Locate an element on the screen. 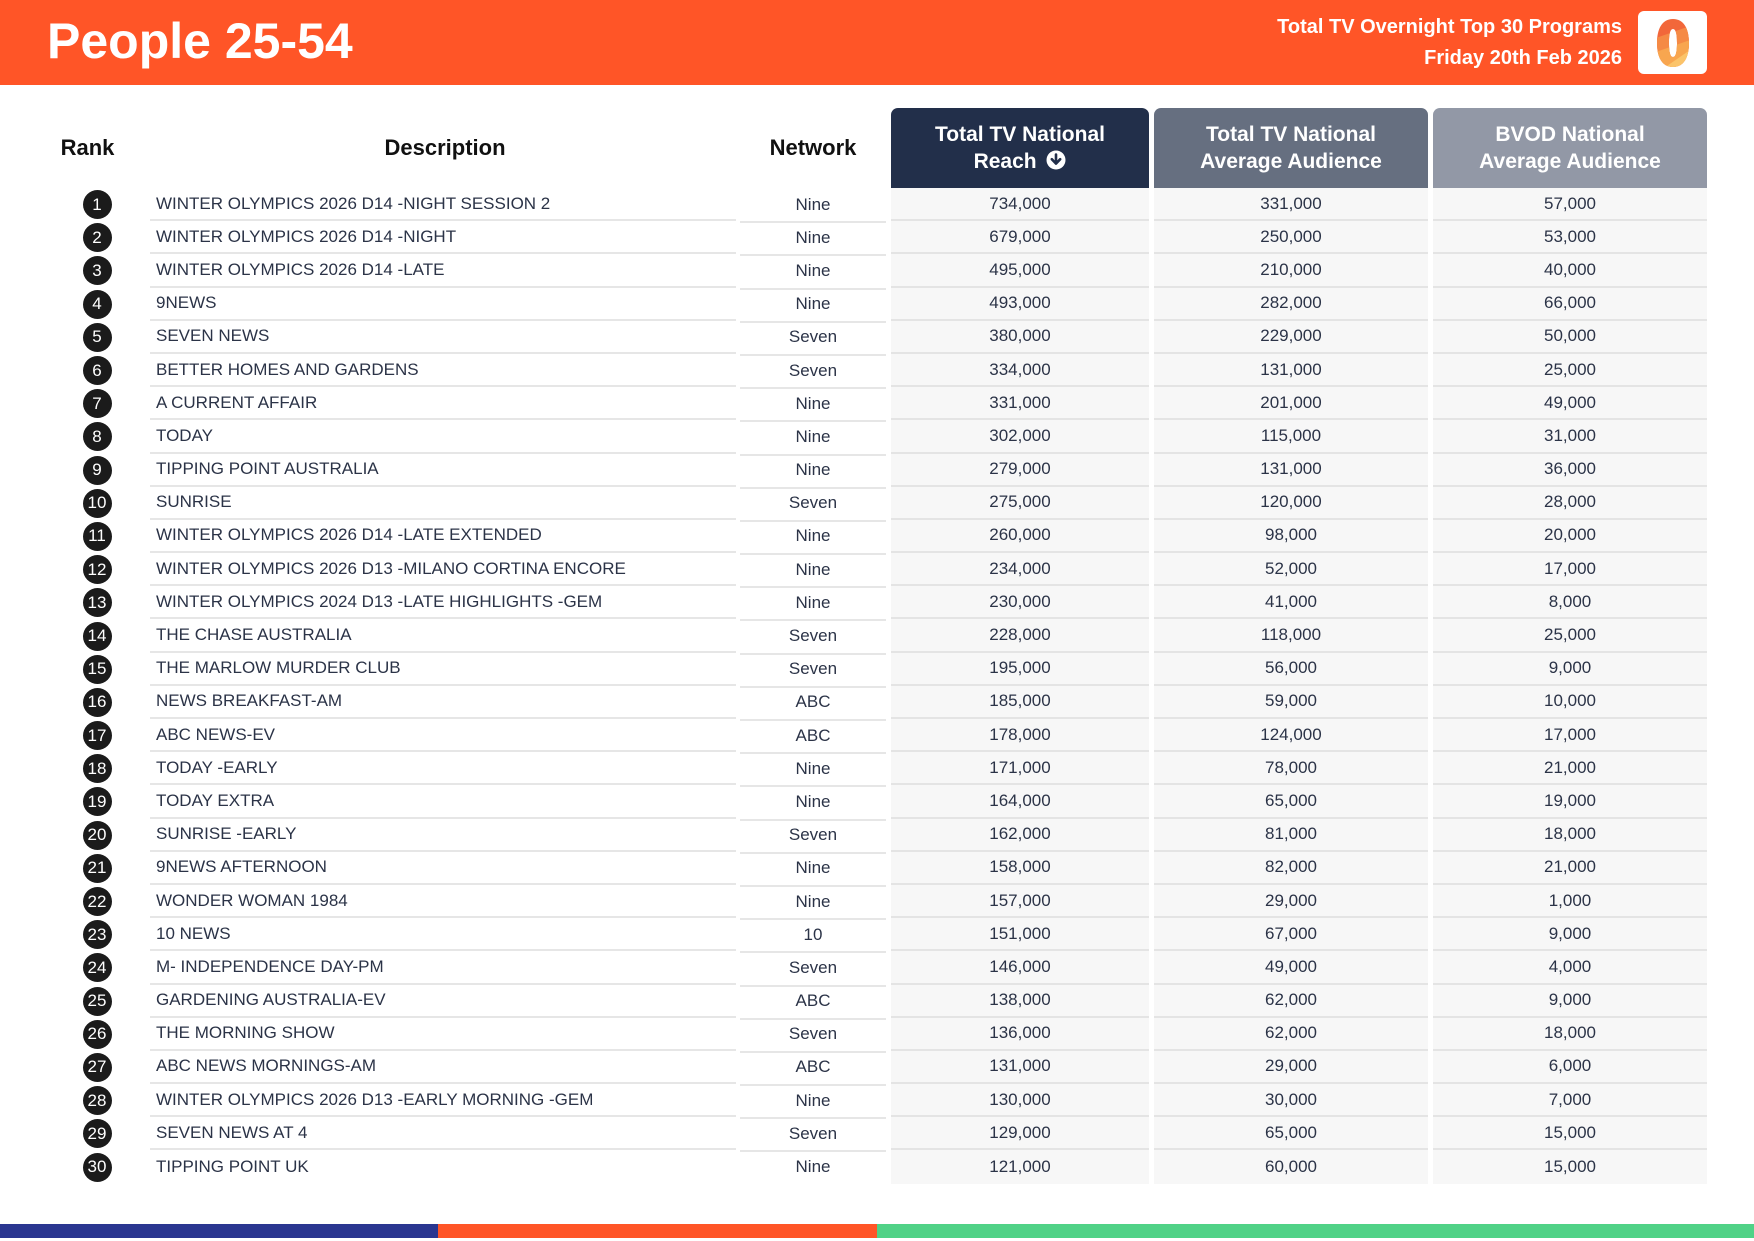 This screenshot has height=1241, width=1754. sort-descending-icon is located at coordinates (1056, 160).